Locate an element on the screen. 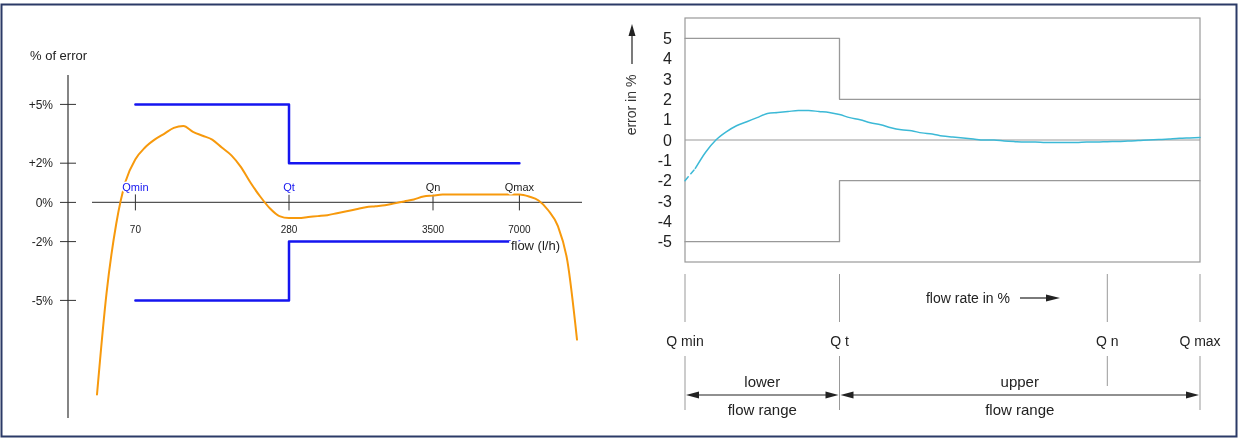  annotation: Qn is located at coordinates (433, 187).